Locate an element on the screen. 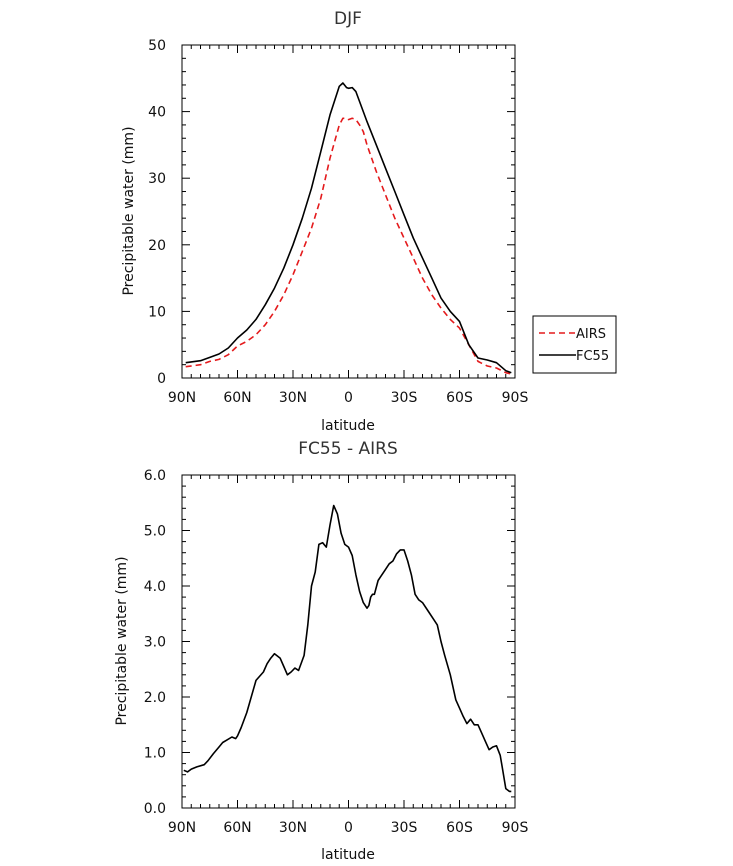 Image resolution: width=733 pixels, height=866 pixels. y-tick-label: 3.0 is located at coordinates (155, 643).